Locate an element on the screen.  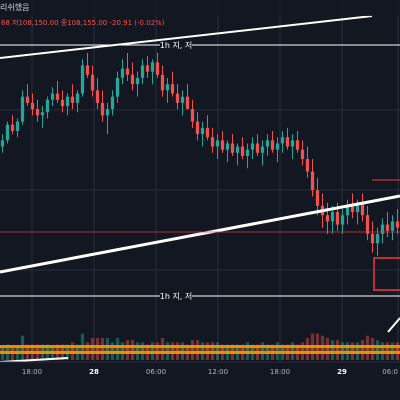
support-band is located at coordinates (200, 349).